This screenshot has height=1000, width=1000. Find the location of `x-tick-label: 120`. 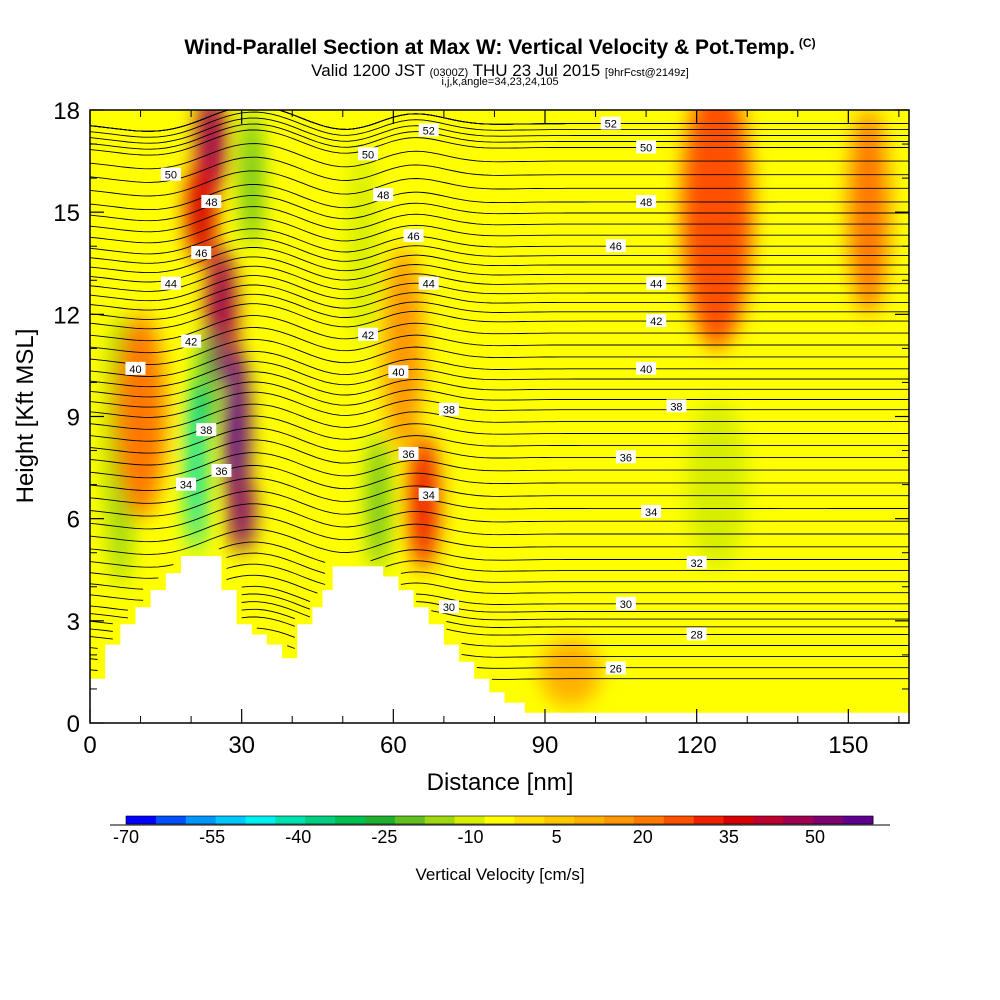

x-tick-label: 120 is located at coordinates (697, 745).